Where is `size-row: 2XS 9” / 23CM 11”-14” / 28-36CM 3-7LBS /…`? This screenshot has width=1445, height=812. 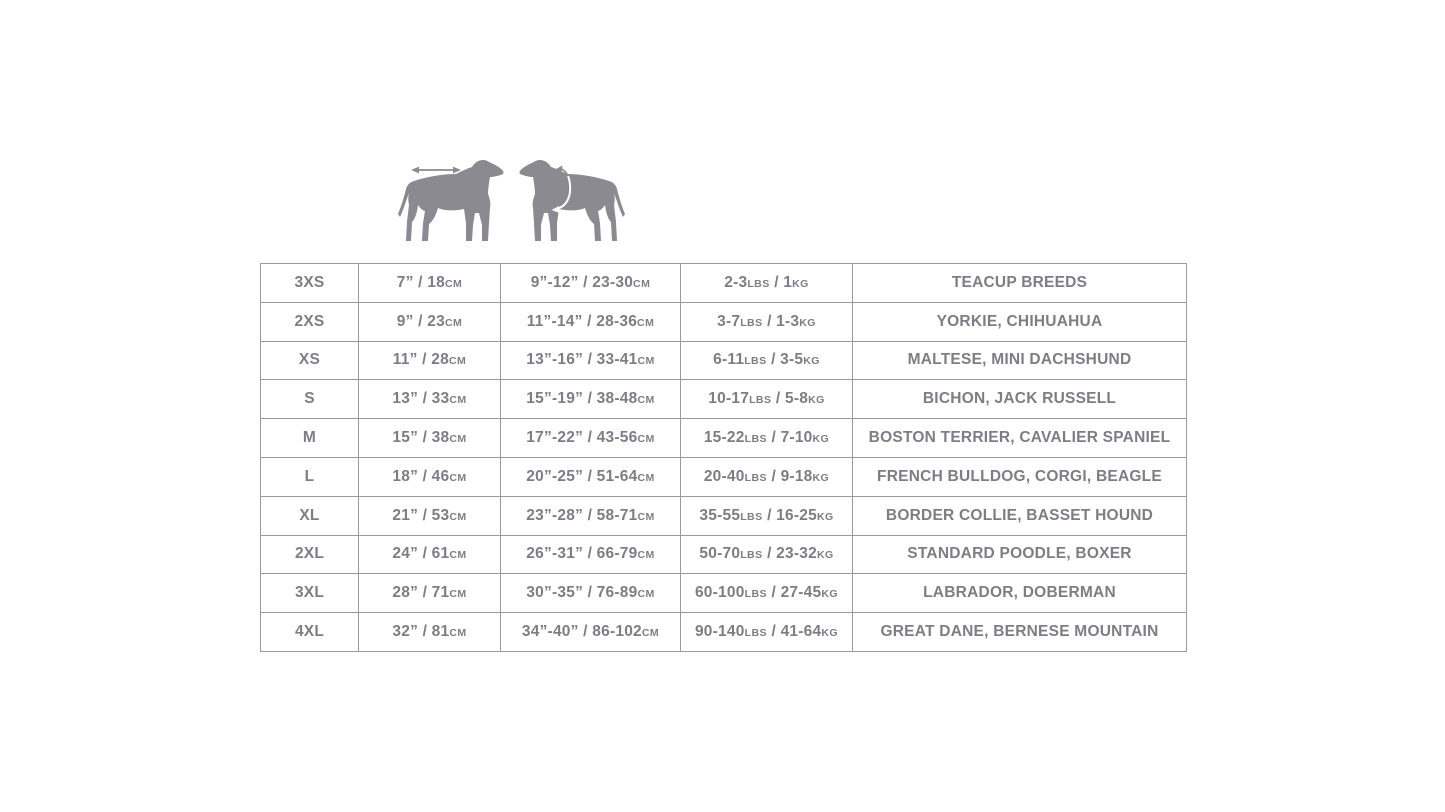
size-row: 2XS 9” / 23CM 11”-14” / 28-36CM 3-7LBS /… is located at coordinates (723, 321).